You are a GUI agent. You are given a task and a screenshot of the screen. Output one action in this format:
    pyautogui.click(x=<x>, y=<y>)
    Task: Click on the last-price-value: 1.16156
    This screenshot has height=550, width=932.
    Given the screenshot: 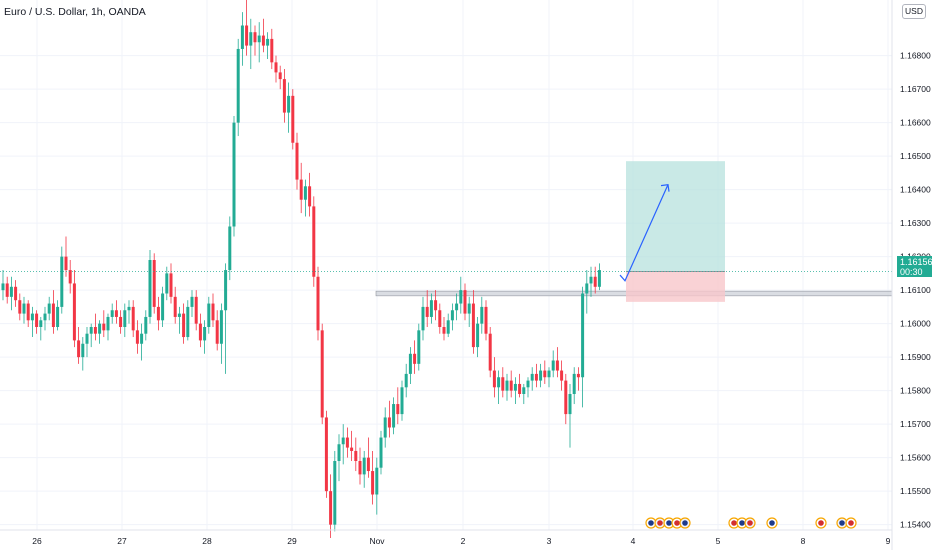 What is the action you would take?
    pyautogui.click(x=916, y=262)
    